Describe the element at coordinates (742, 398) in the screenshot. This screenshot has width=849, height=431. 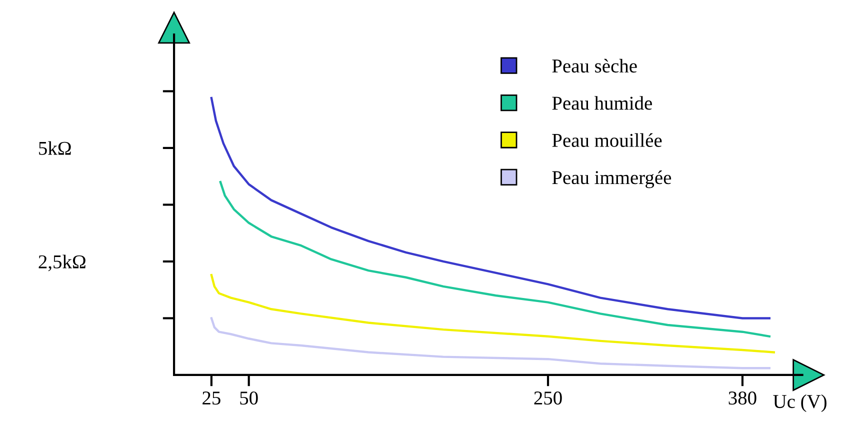
I see `x-tick-label: 380` at that location.